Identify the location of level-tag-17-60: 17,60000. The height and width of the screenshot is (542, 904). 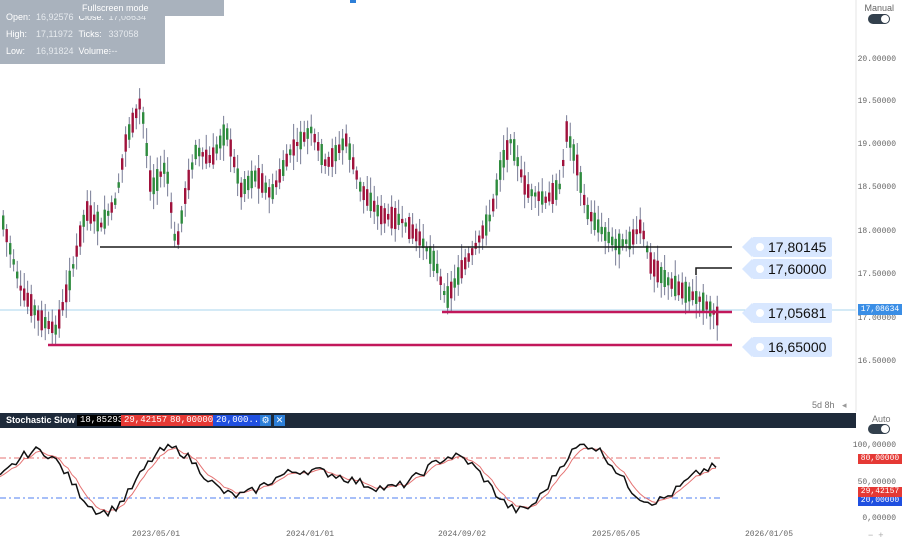
(787, 269).